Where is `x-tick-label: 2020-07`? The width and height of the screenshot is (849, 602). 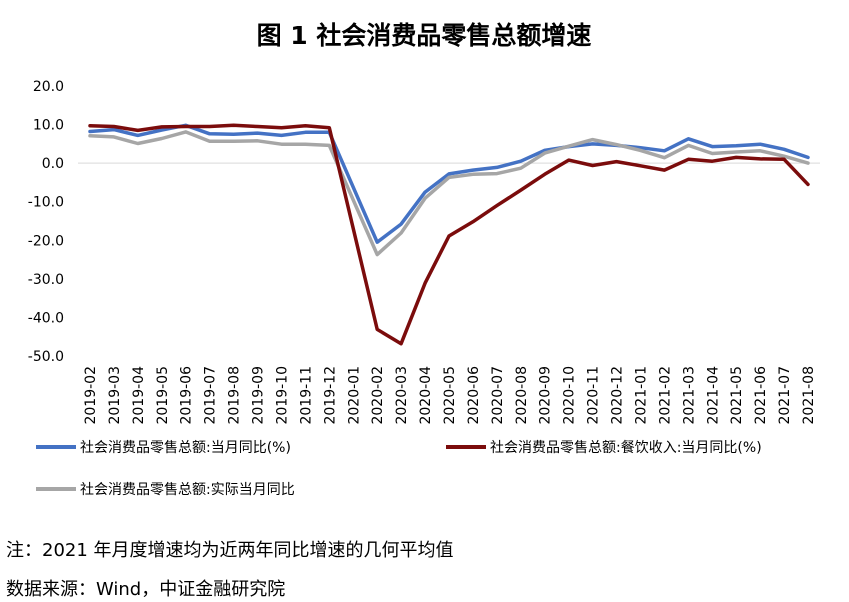 x-tick-label: 2020-07 is located at coordinates (498, 395).